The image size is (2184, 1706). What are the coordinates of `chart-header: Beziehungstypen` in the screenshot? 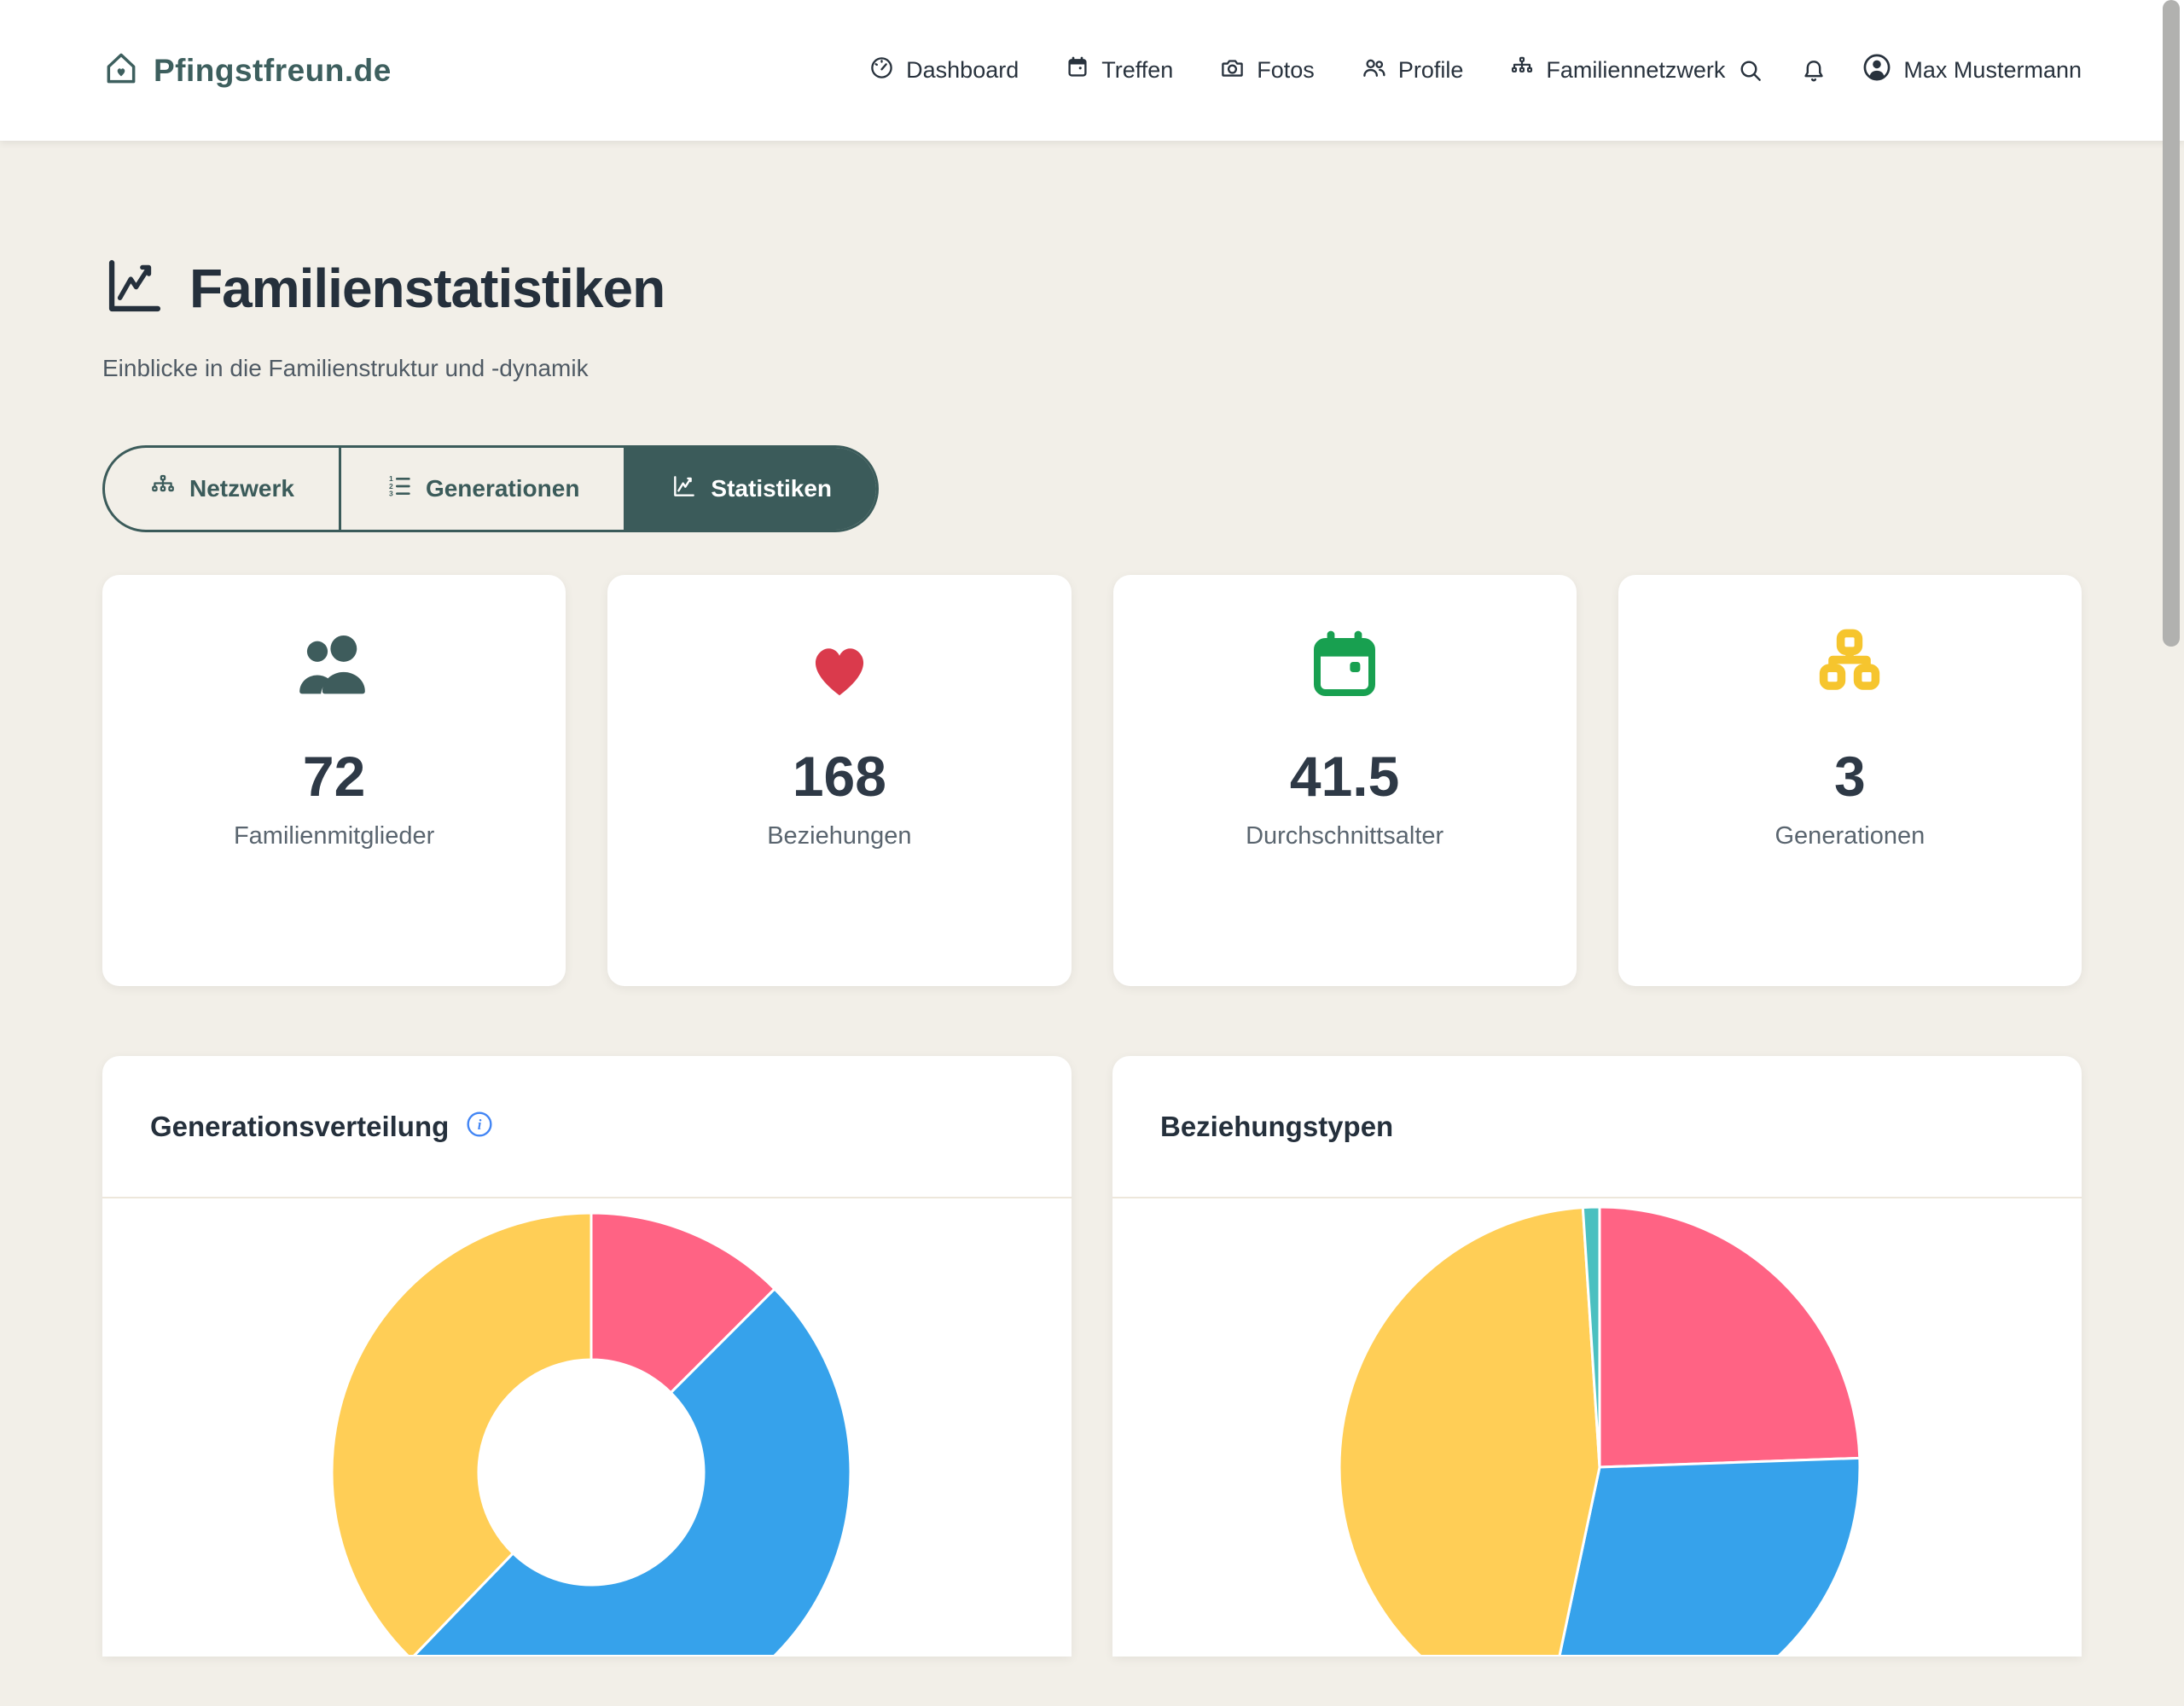 It's located at (1597, 1127).